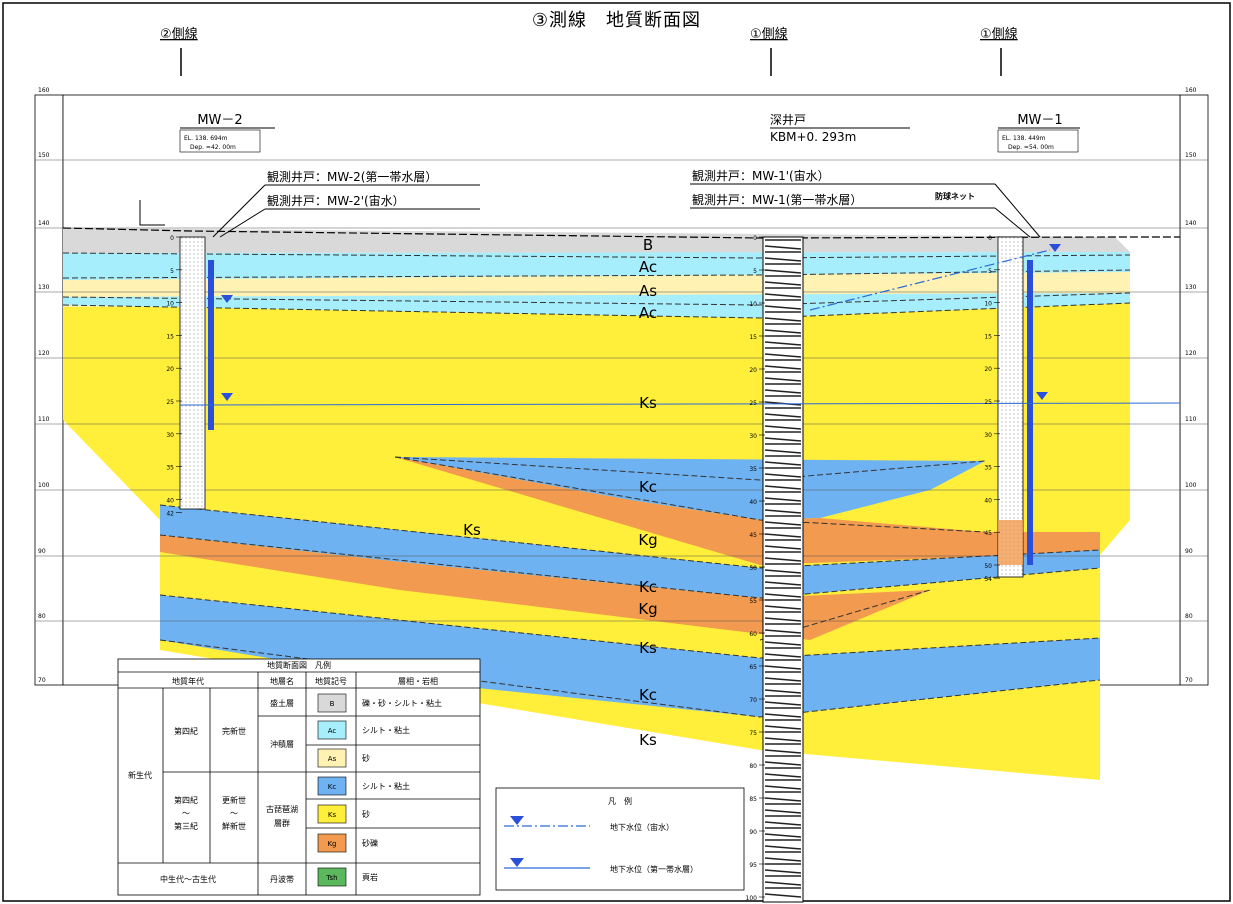 The width and height of the screenshot is (1233, 904). What do you see at coordinates (753, 667) in the screenshot?
I see `depth-tick: 65` at bounding box center [753, 667].